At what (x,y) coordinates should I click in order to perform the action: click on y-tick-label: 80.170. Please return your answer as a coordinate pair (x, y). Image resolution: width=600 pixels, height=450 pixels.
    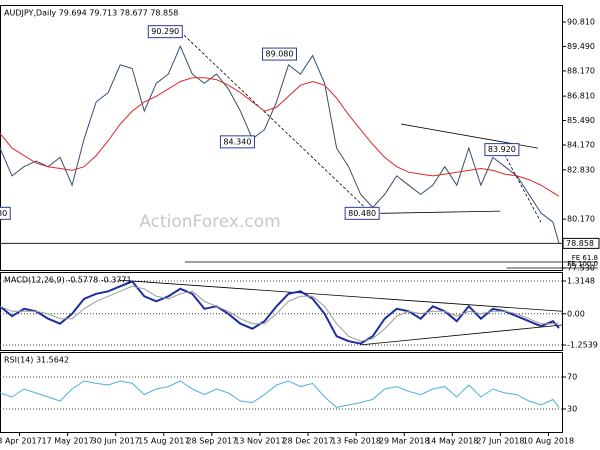
    Looking at the image, I should click on (581, 219).